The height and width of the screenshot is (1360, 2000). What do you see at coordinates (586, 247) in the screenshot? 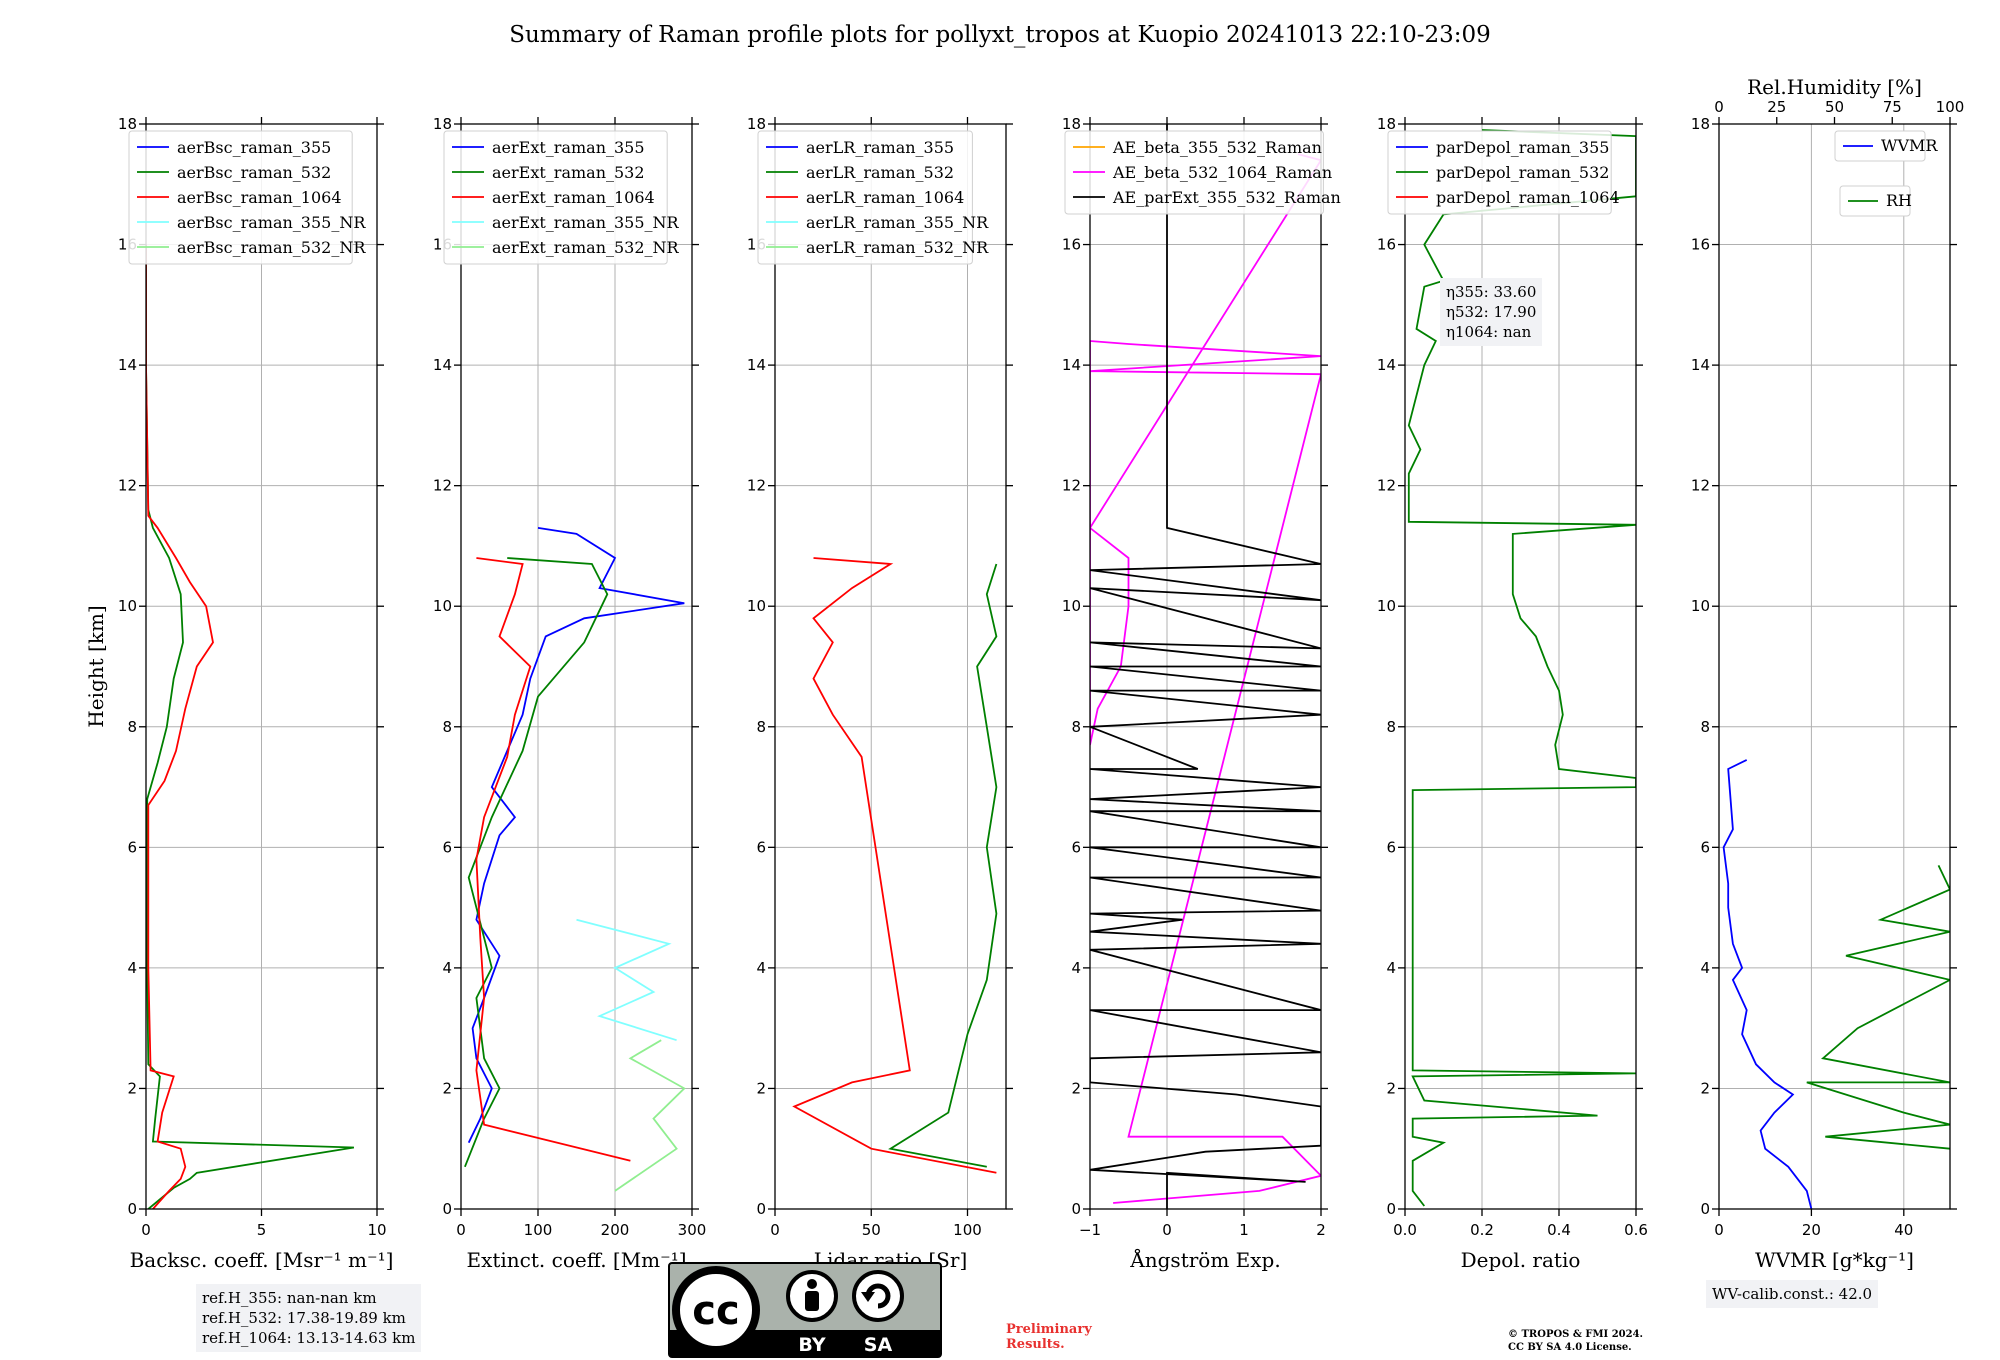
I see `legend-label: aerExt_raman_532_NR` at bounding box center [586, 247].